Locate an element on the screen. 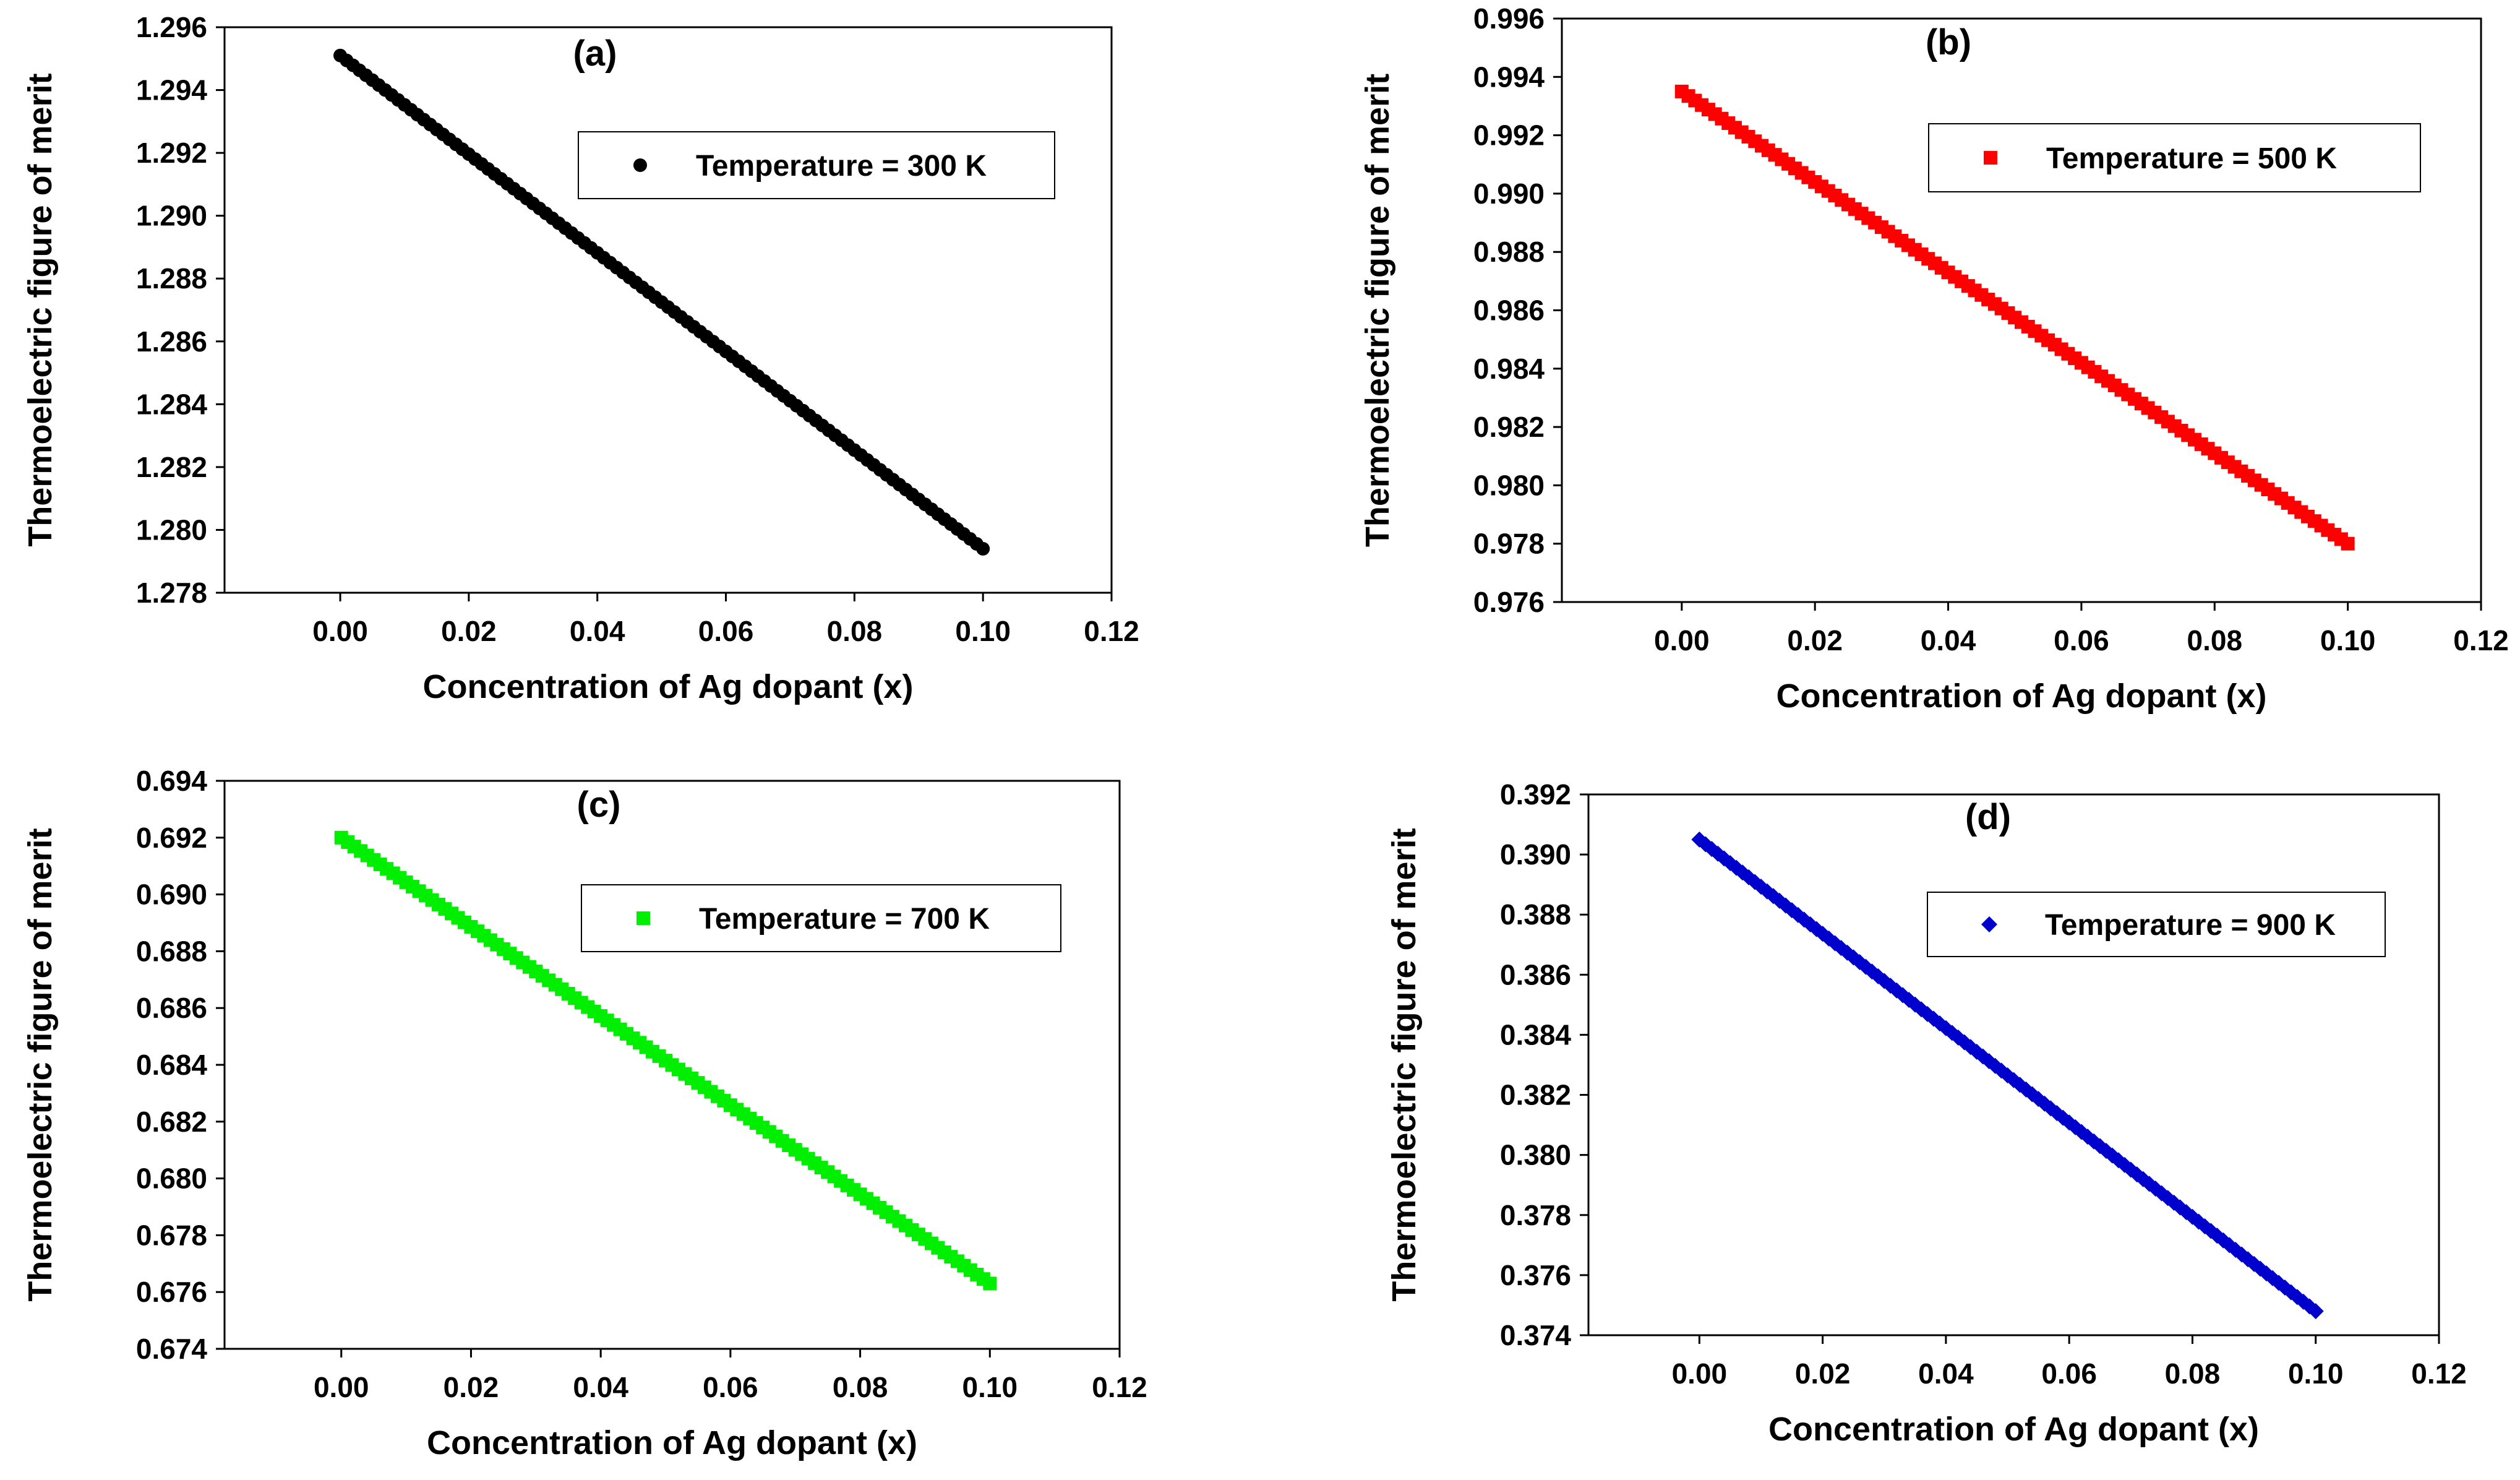 This screenshot has width=2520, height=1480. y-tick-label: 0.688 is located at coordinates (171, 951).